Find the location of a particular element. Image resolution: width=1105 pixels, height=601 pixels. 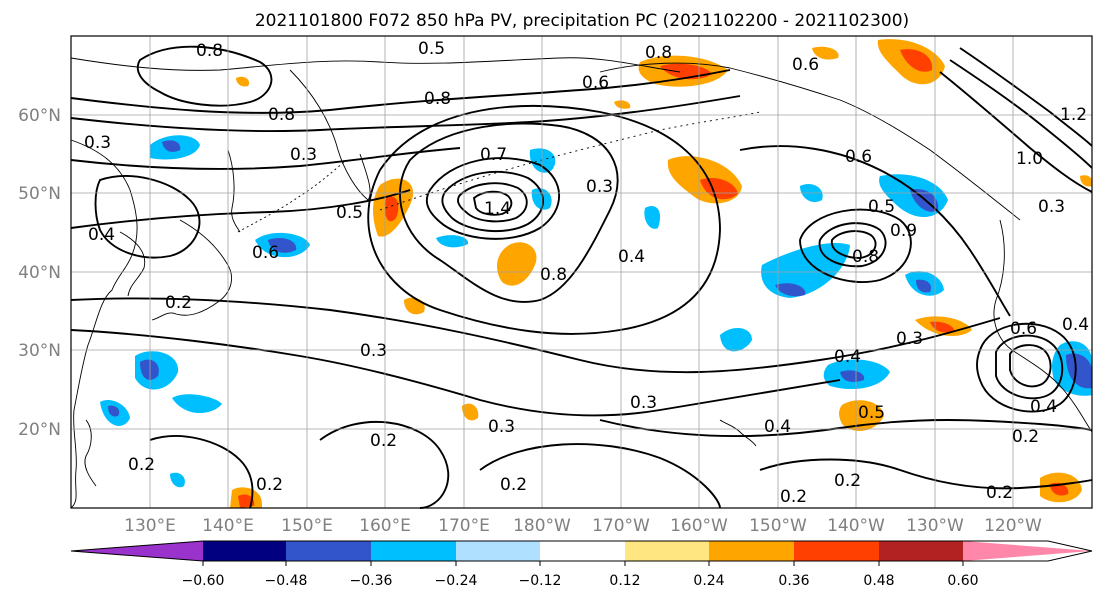

coastline-hawaii is located at coordinates (738, 433).